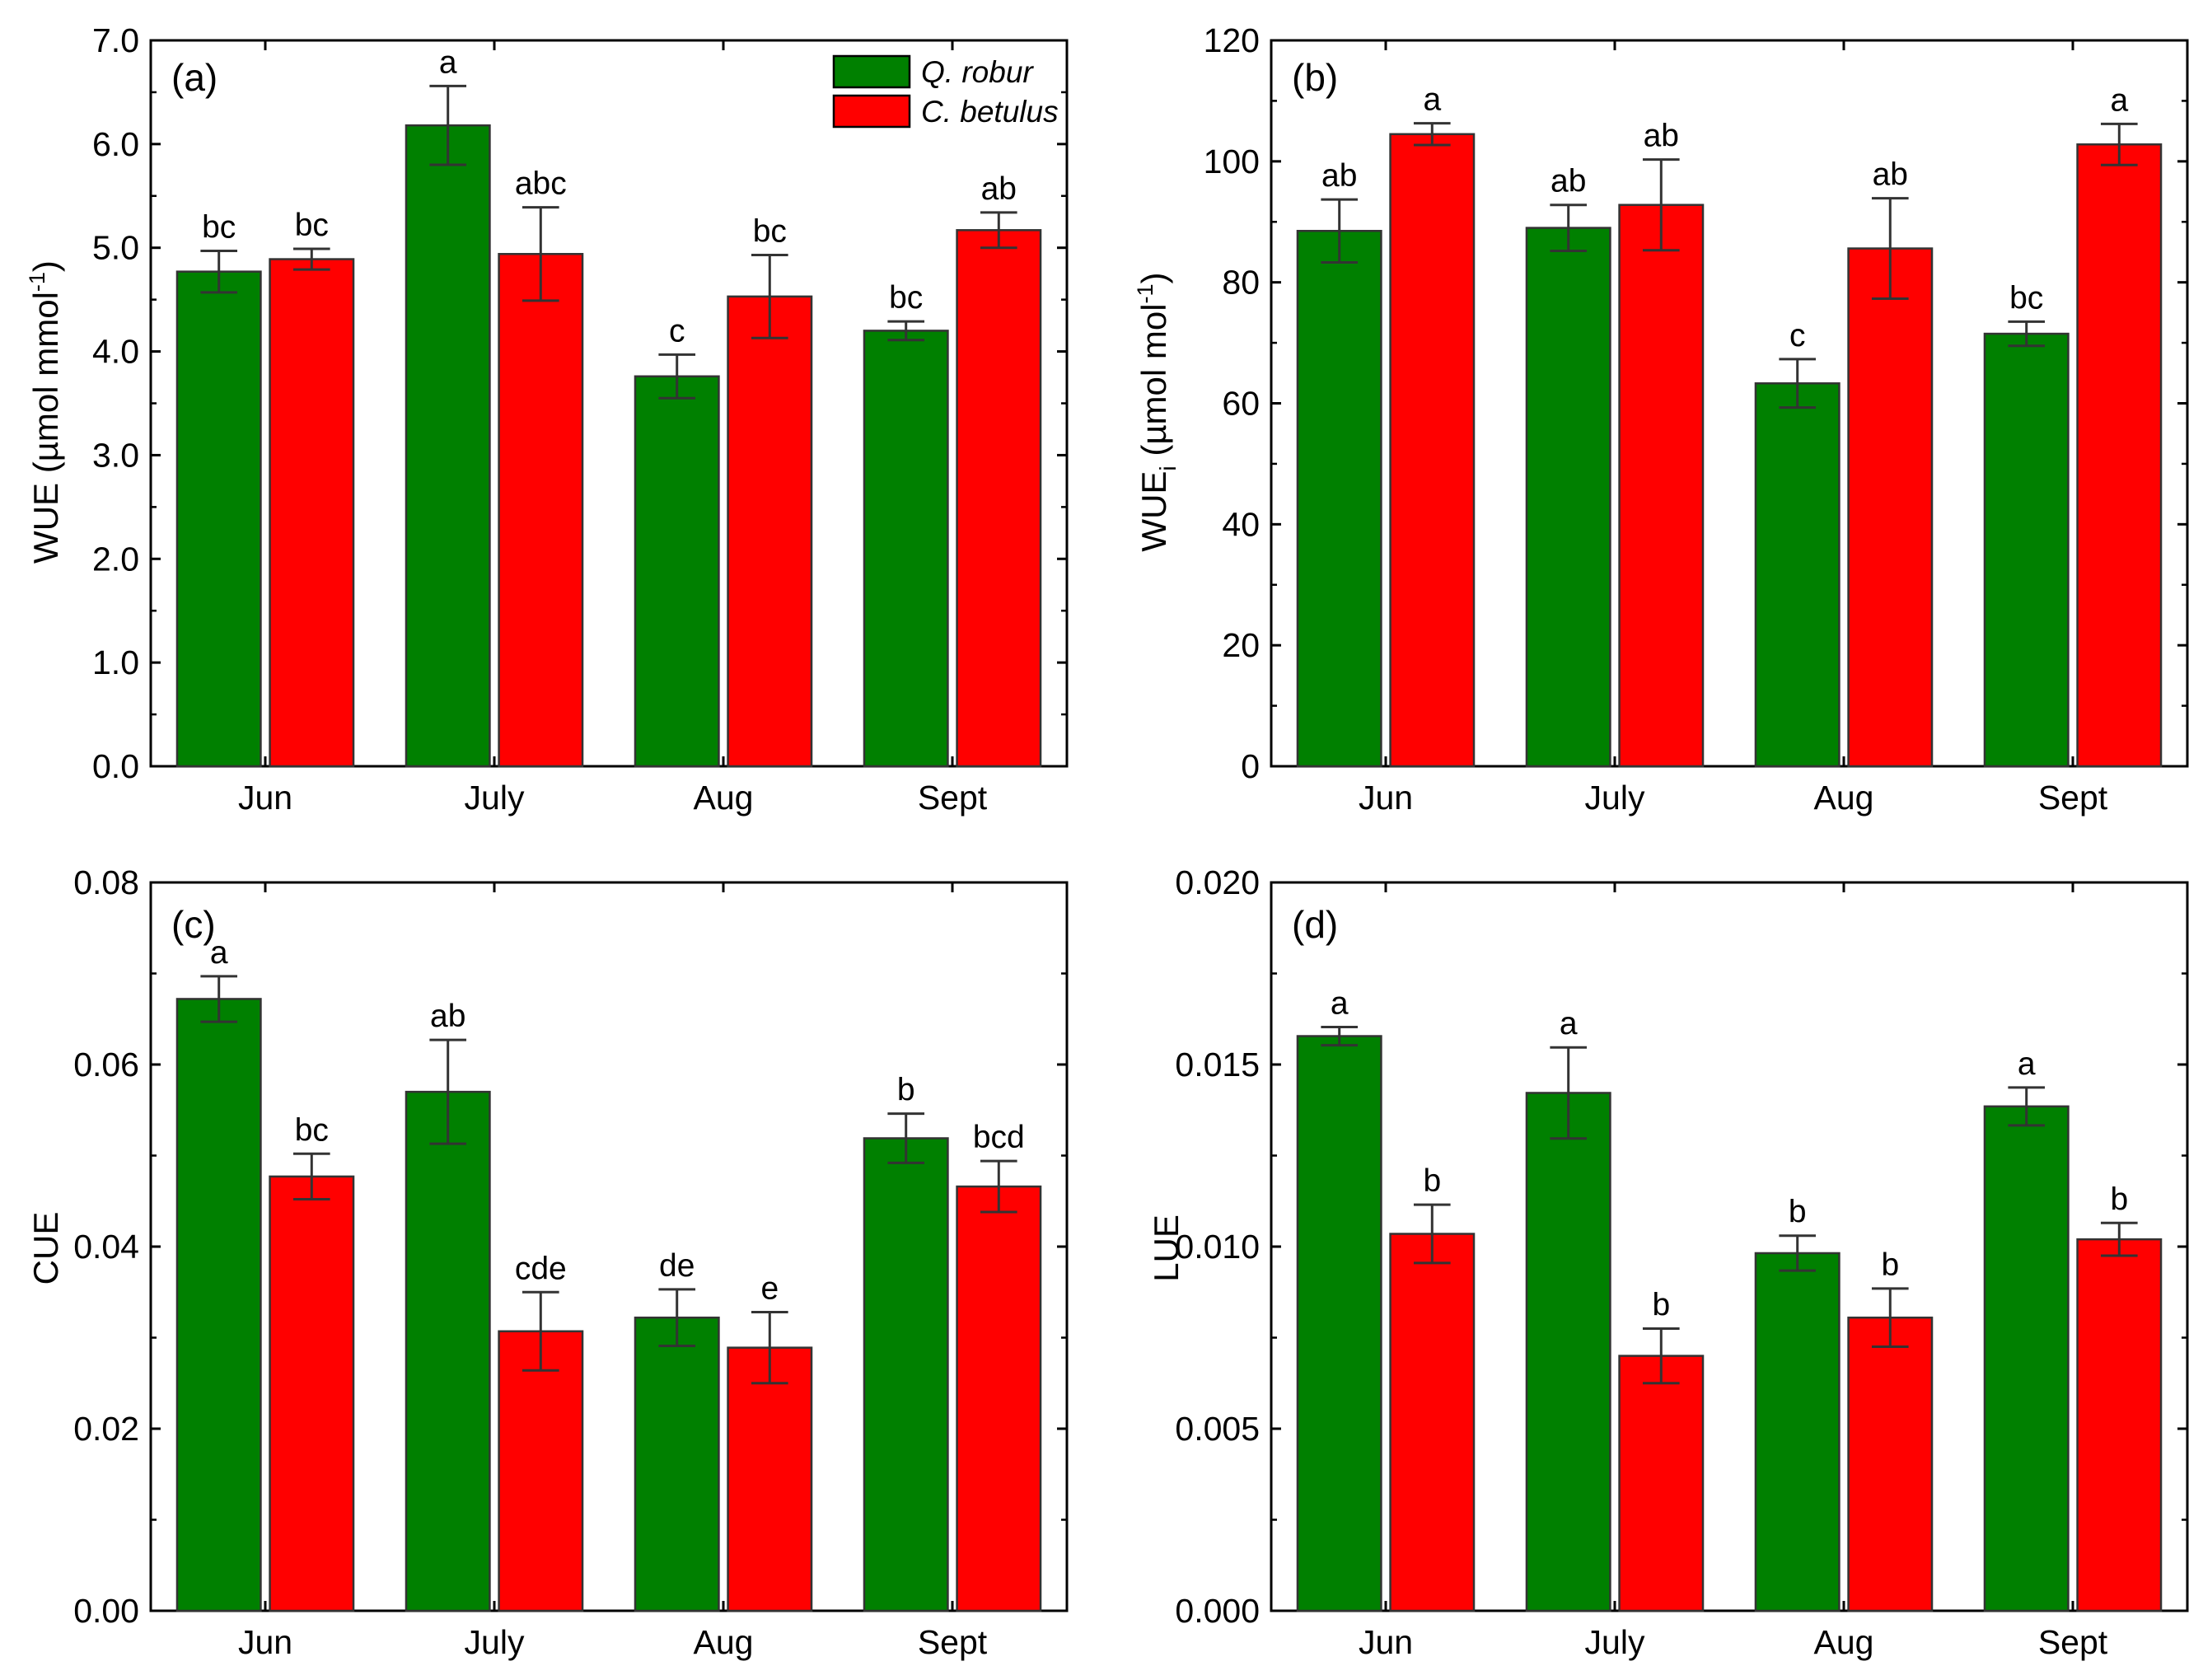  Describe the element at coordinates (1217, 1611) in the screenshot. I see `y-tick-label-d: 0.000` at that location.